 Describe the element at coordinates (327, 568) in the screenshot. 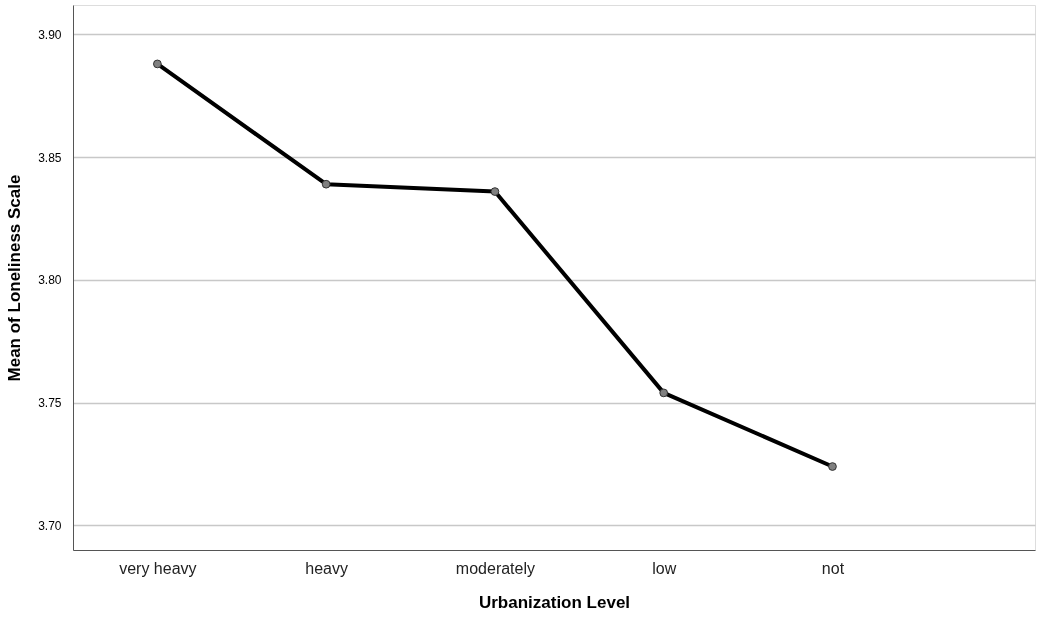

I see `x-tick-label: heavy` at that location.